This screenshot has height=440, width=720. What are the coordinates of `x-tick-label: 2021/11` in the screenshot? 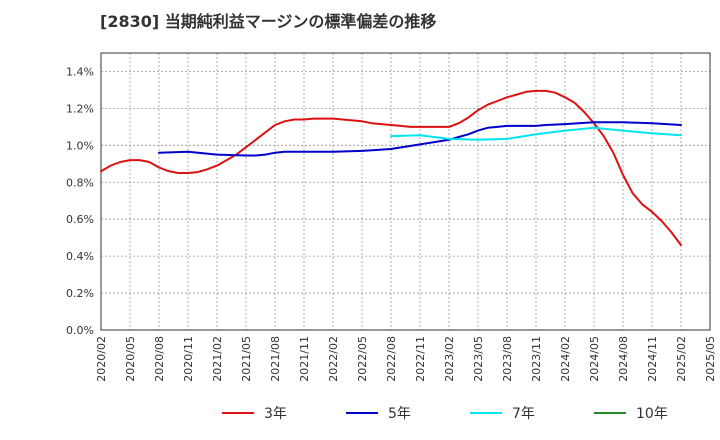 It's located at (304, 359).